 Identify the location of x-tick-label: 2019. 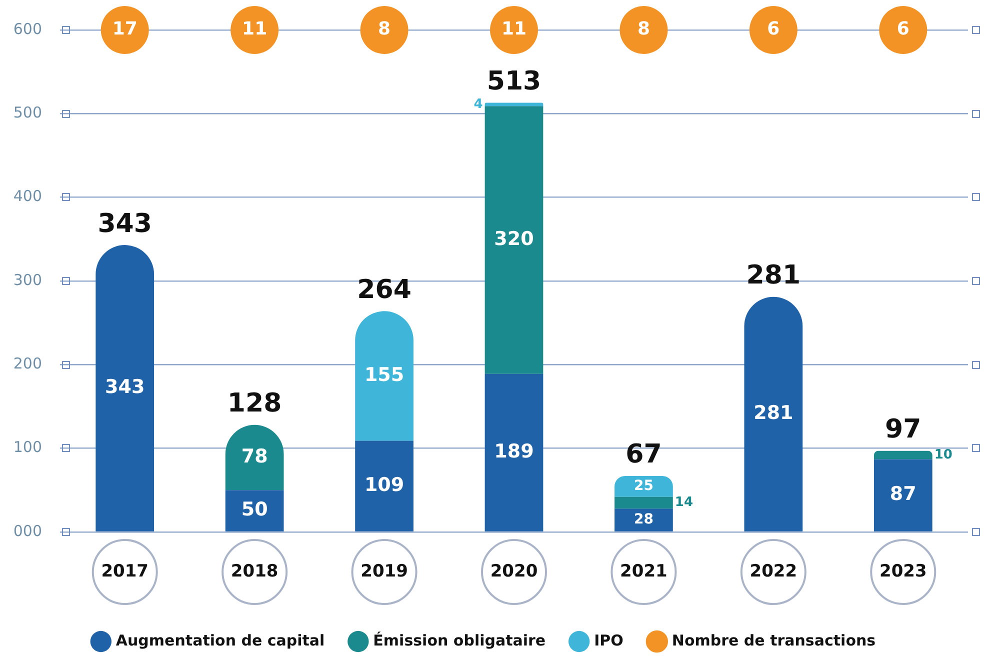
(384, 571).